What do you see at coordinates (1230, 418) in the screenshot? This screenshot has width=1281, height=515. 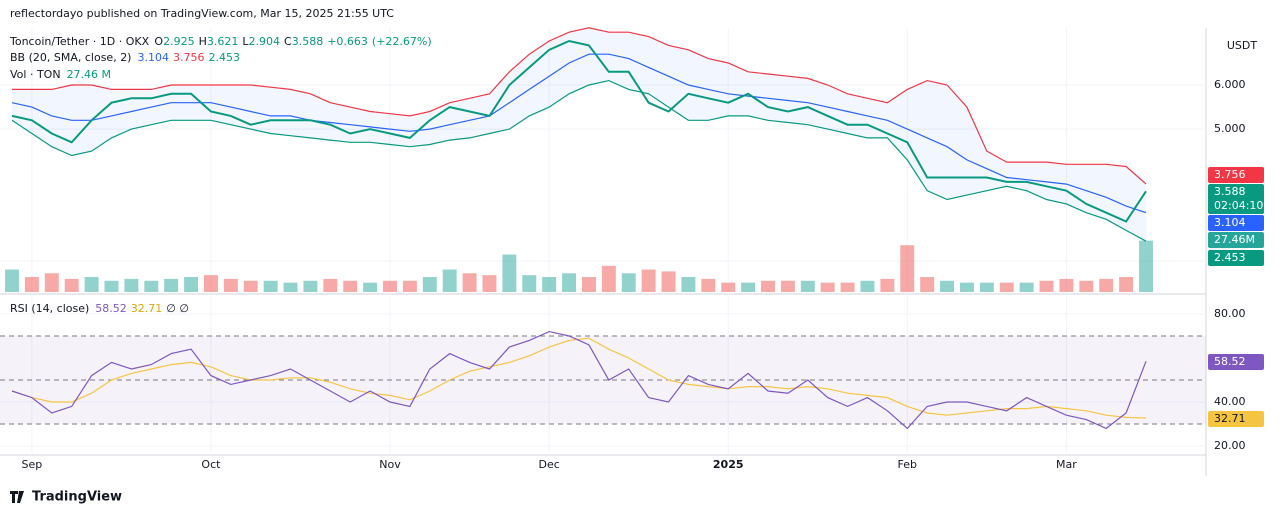 I see `price-label: 32.71` at bounding box center [1230, 418].